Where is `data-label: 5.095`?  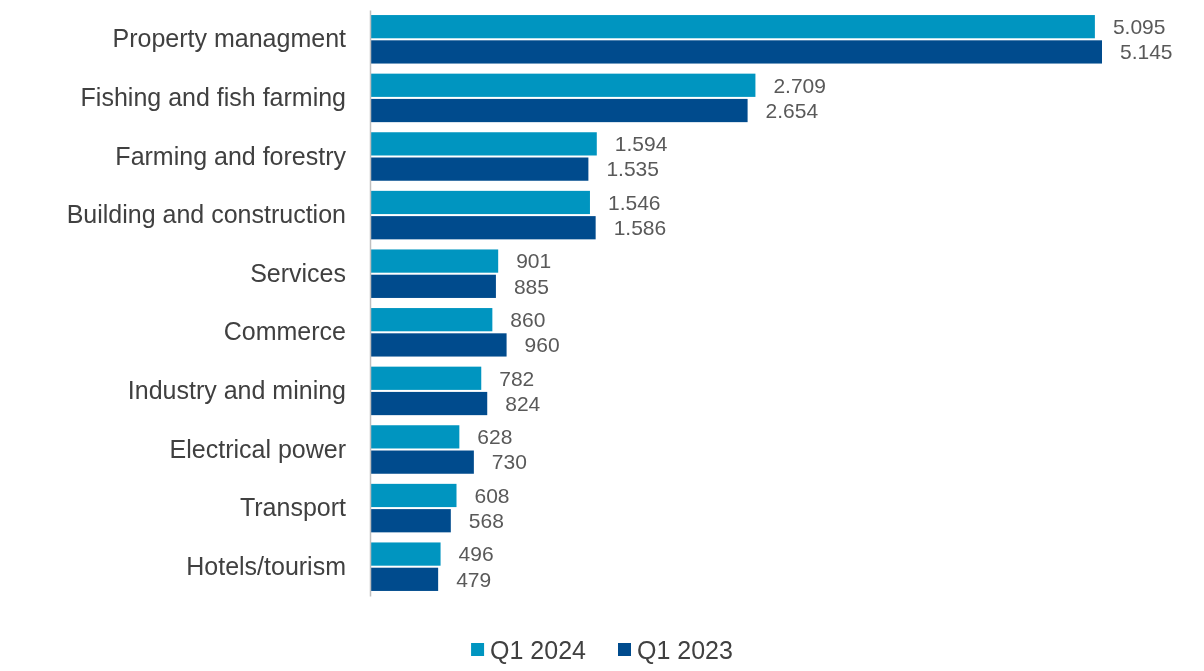 data-label: 5.095 is located at coordinates (1139, 27).